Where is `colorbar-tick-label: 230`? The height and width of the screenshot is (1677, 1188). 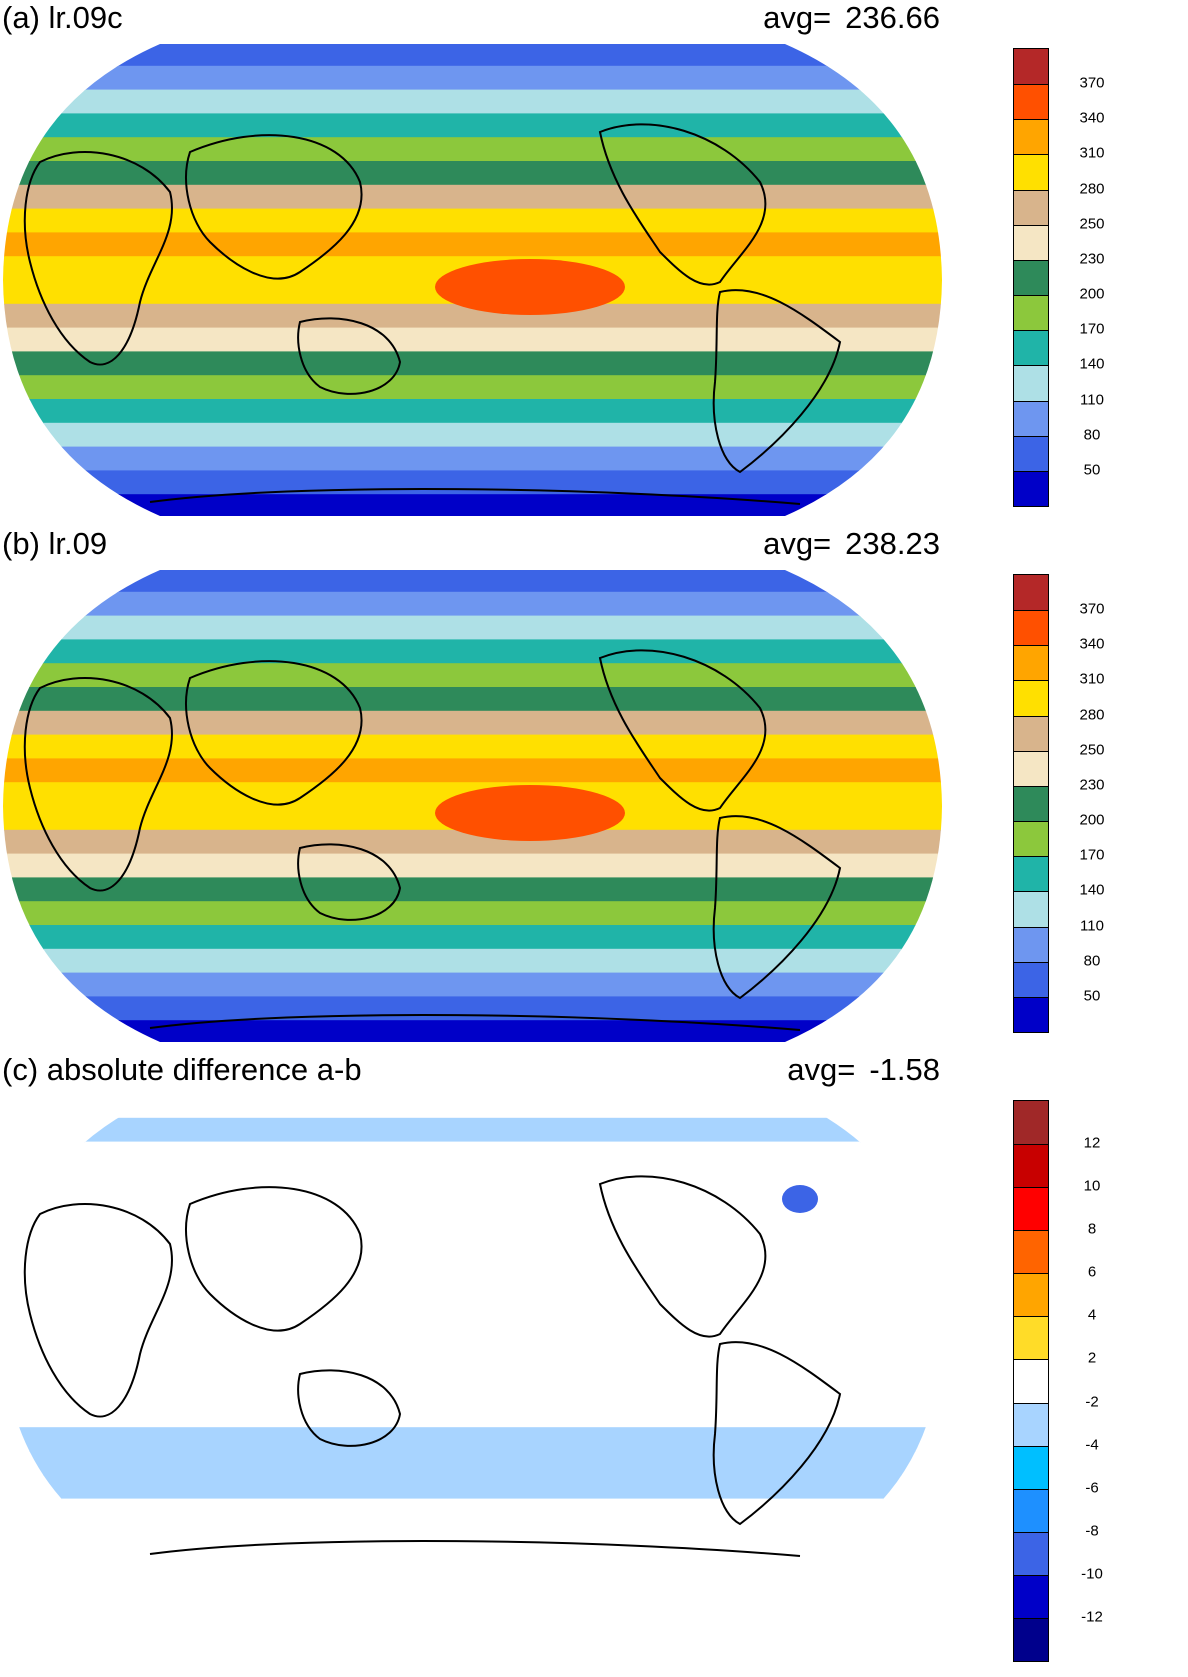 colorbar-tick-label: 230 is located at coordinates (1092, 259).